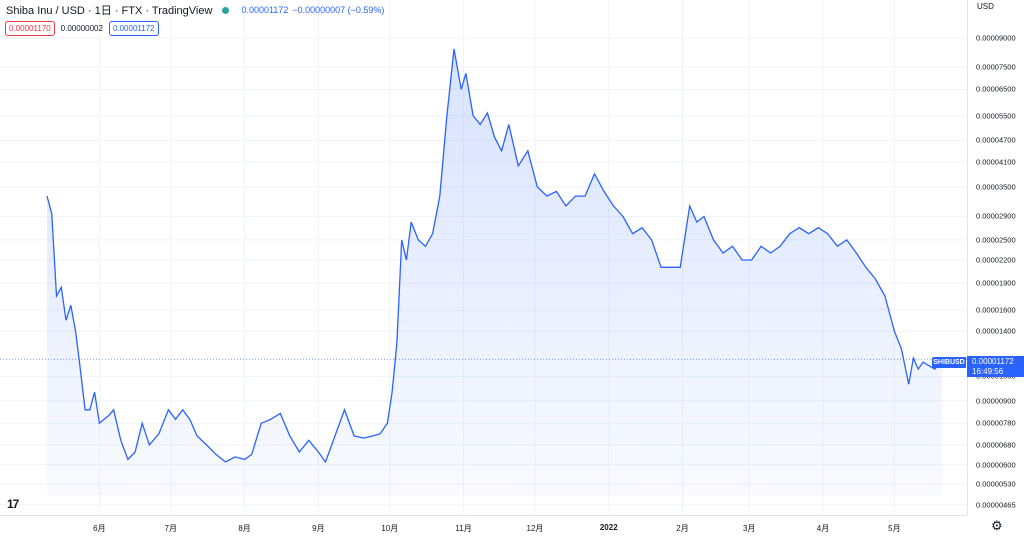 The width and height of the screenshot is (1024, 539). I want to click on gear-icon: ⚙, so click(997, 525).